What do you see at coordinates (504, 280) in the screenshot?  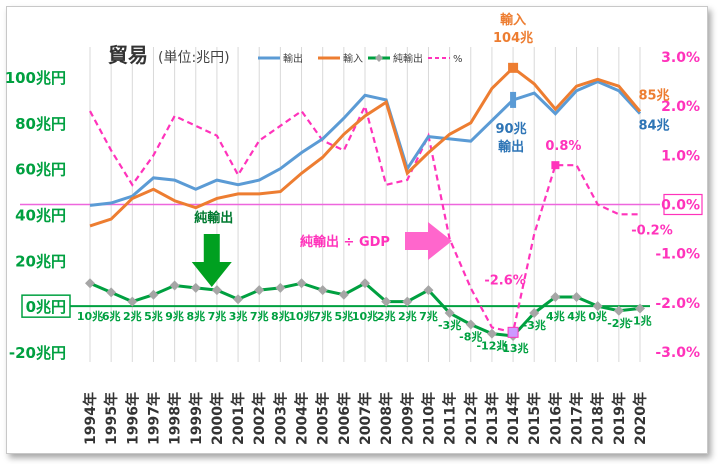 I see `pct-min-label: -2.6%` at bounding box center [504, 280].